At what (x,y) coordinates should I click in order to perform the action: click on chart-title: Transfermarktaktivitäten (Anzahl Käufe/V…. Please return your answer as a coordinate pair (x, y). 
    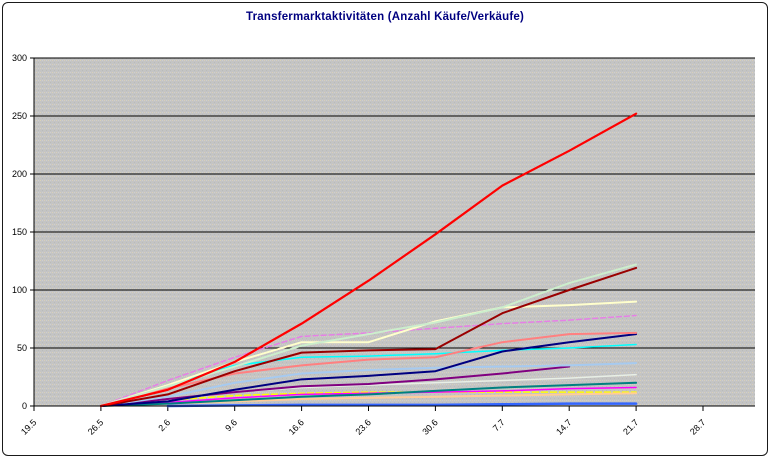
    Looking at the image, I should click on (385, 17).